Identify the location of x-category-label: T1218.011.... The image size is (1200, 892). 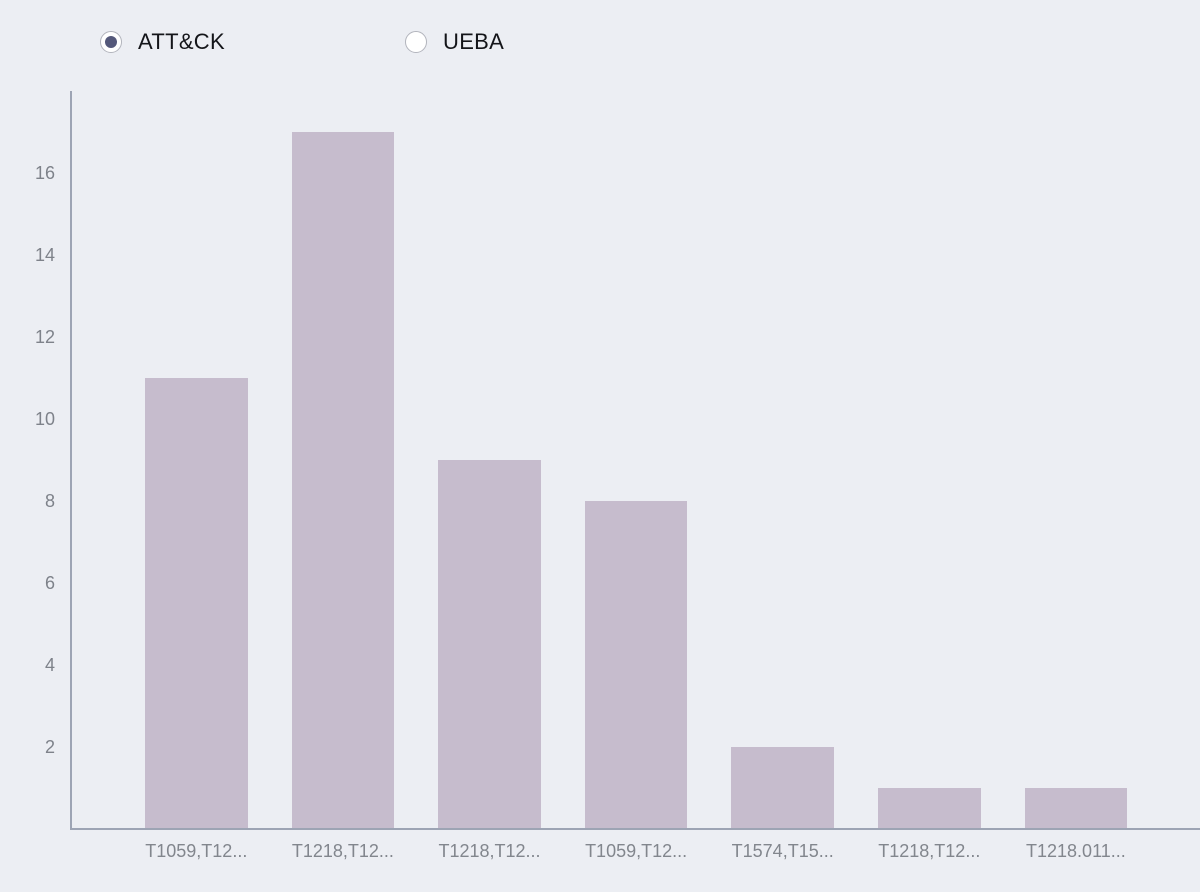
(1076, 851).